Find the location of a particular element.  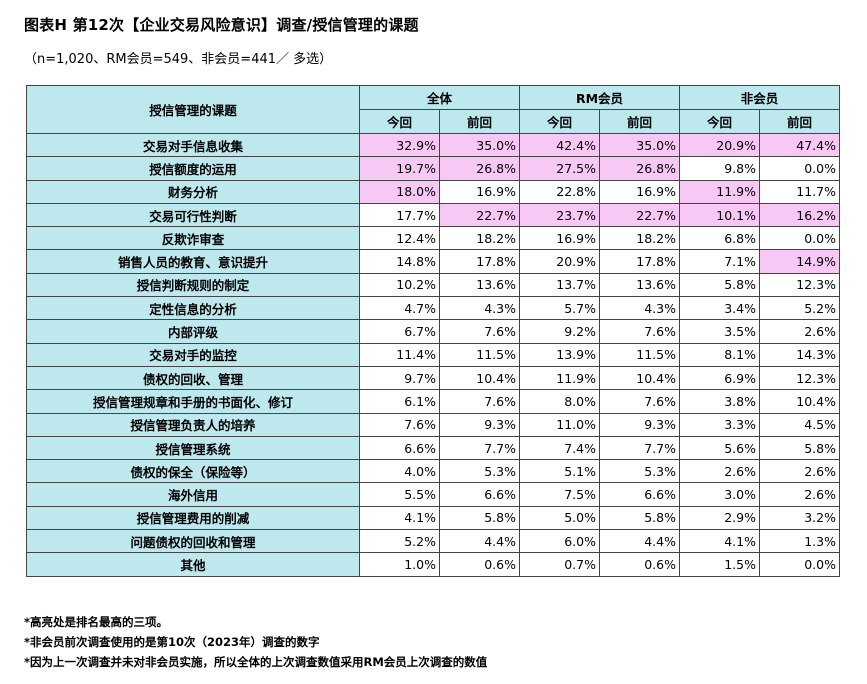

row-label: 反欺诈审查 is located at coordinates (193, 238).